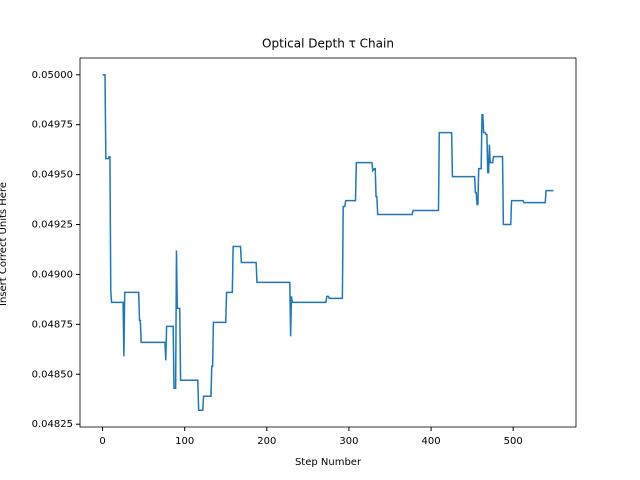  Describe the element at coordinates (52, 125) in the screenshot. I see `y-tick-label: 0.04975` at that location.